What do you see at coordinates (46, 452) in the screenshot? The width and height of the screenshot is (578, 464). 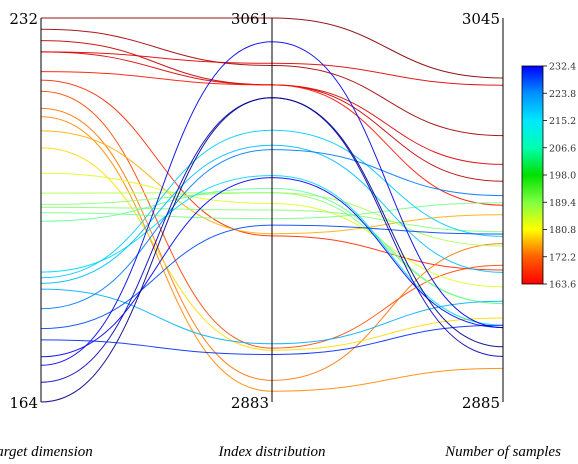 I see `axis-name-target-dimension: Target dimension` at bounding box center [46, 452].